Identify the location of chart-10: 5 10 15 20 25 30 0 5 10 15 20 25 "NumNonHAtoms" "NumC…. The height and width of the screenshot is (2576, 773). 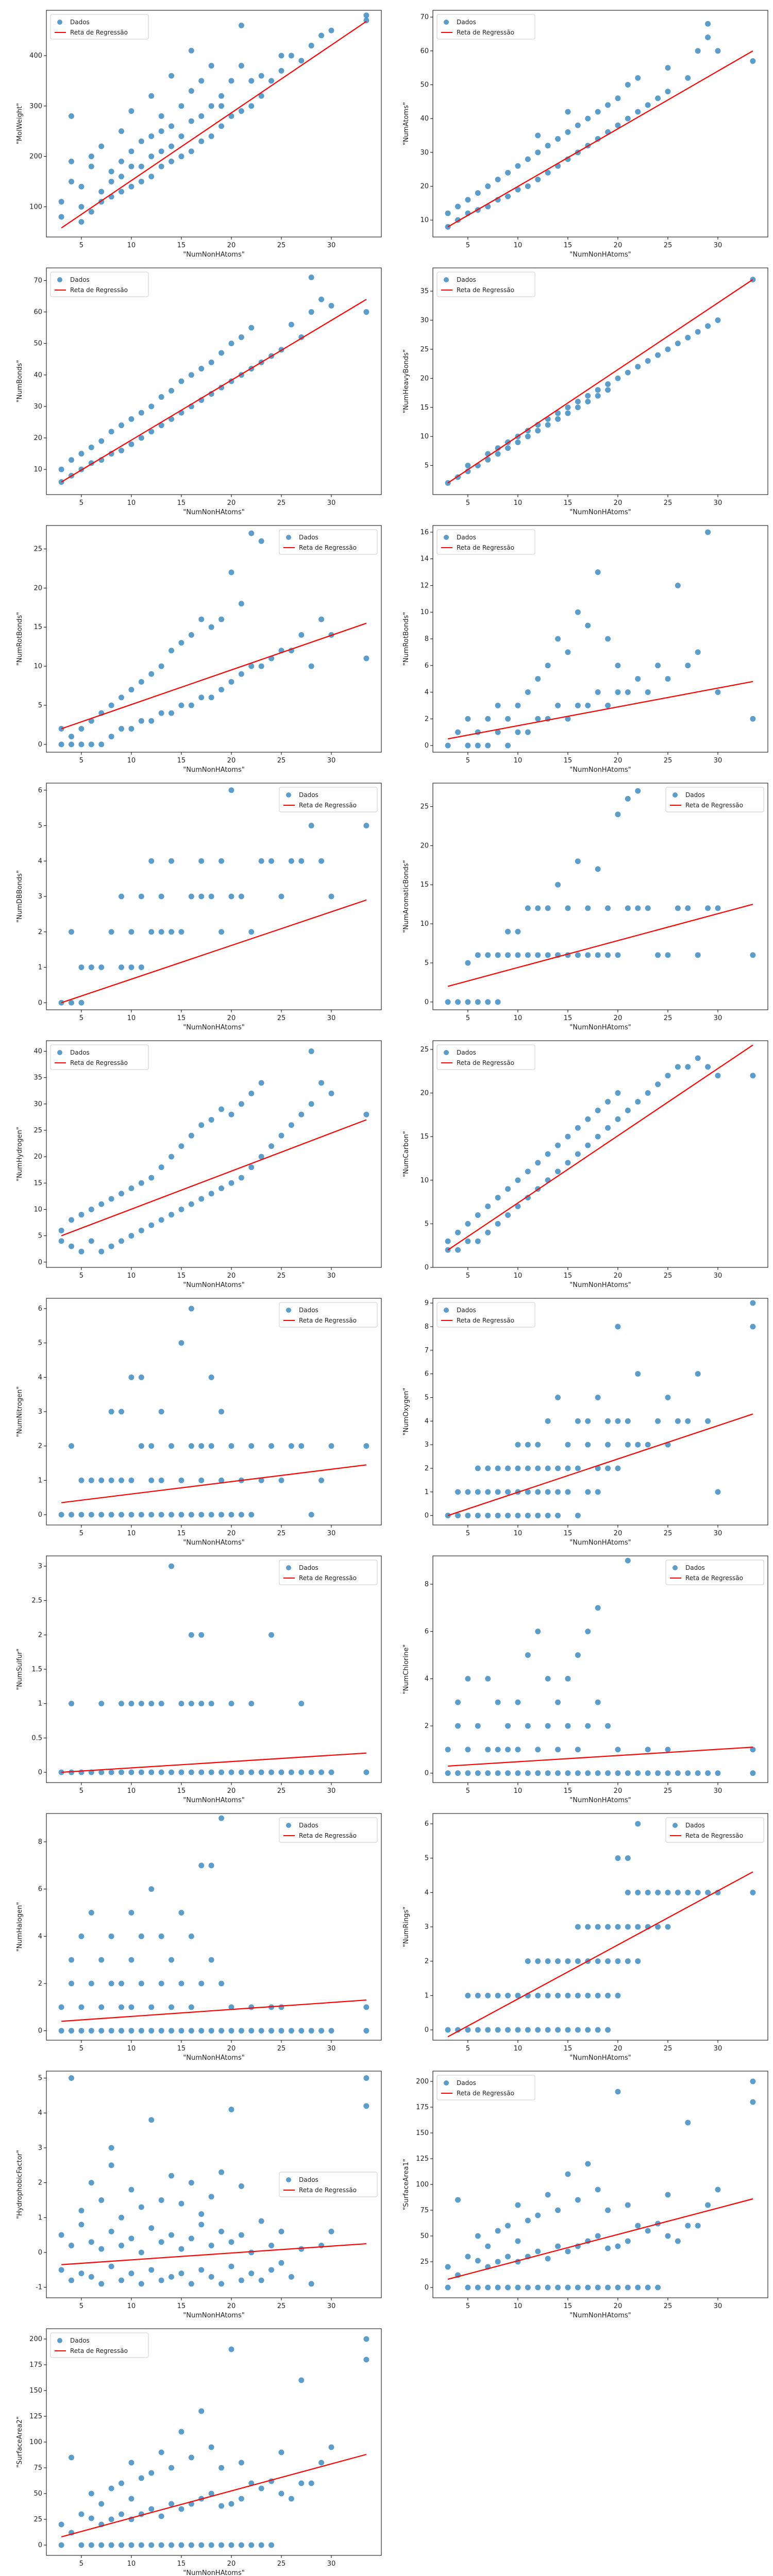
(585, 1164).